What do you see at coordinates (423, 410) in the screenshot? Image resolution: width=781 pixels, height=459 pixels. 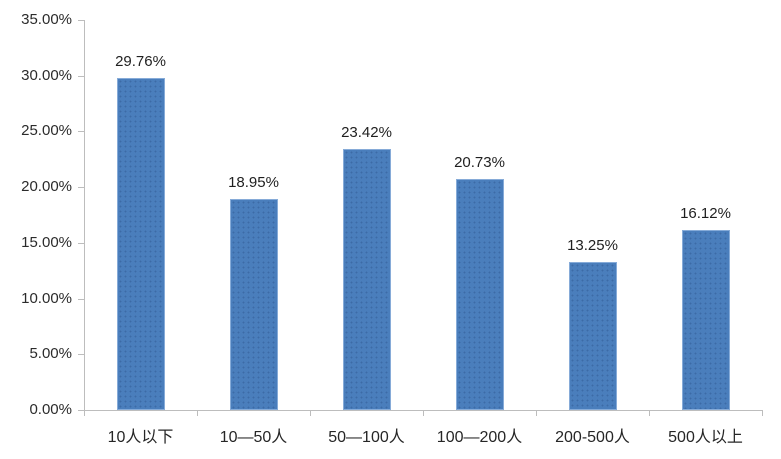 I see `x-axis-line` at bounding box center [423, 410].